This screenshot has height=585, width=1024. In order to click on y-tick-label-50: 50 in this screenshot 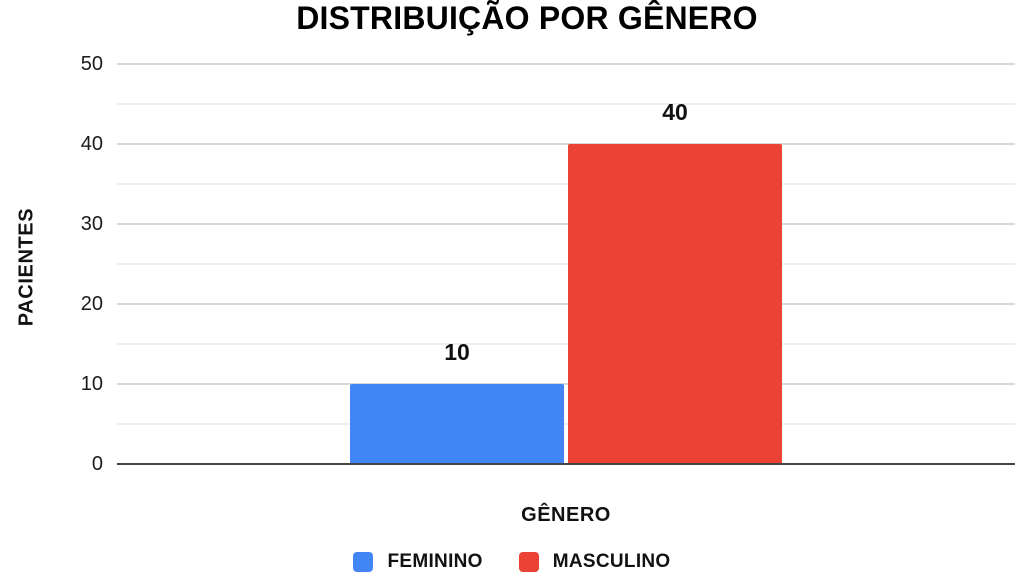, I will do `click(91, 64)`.